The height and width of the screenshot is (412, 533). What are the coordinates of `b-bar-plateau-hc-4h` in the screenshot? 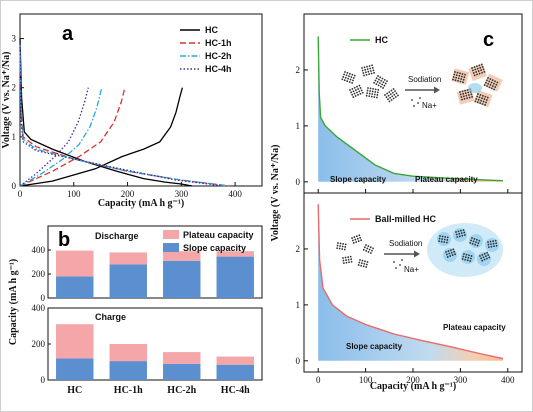 It's located at (235, 360).